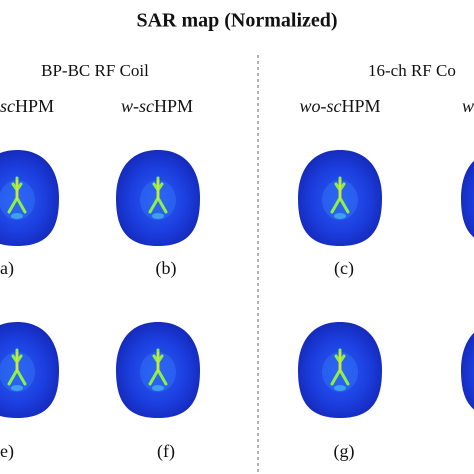 This screenshot has height=474, width=474. I want to click on column-prefix: w, so click(468, 106).